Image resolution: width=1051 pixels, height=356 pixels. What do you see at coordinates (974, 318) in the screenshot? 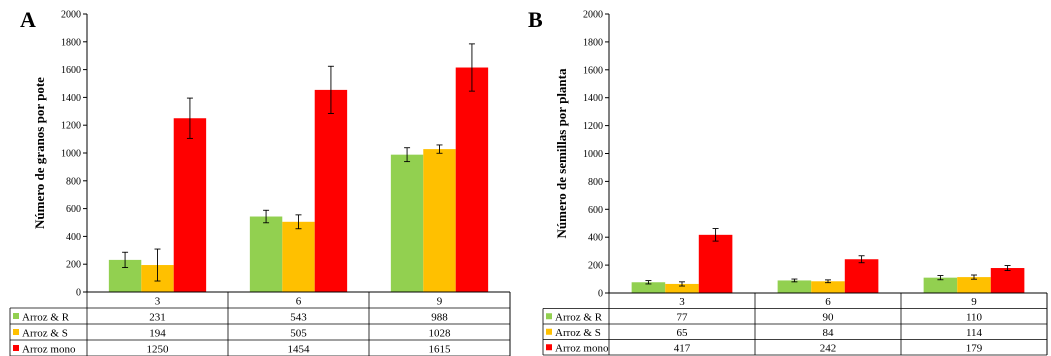
I see `data-label: 110` at bounding box center [974, 318].